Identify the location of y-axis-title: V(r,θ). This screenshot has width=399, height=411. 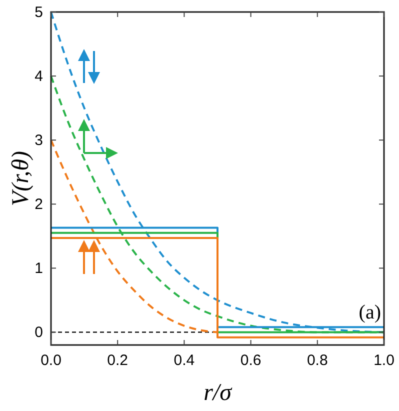
(21, 178).